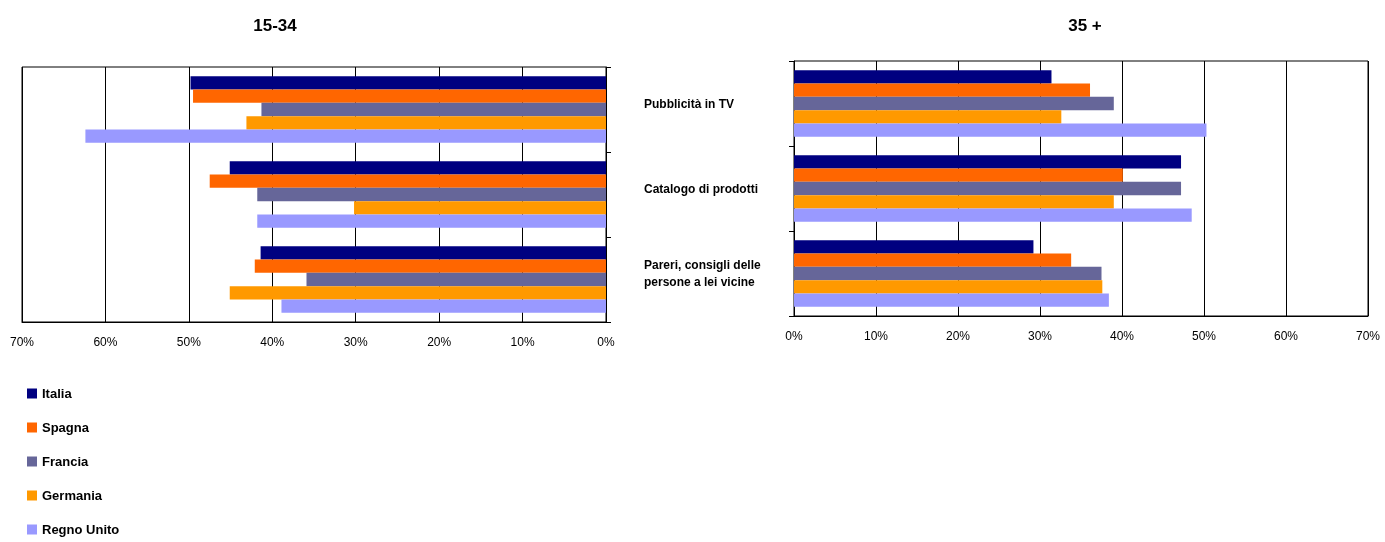  I want to click on legend-label: Germania, so click(72, 495).